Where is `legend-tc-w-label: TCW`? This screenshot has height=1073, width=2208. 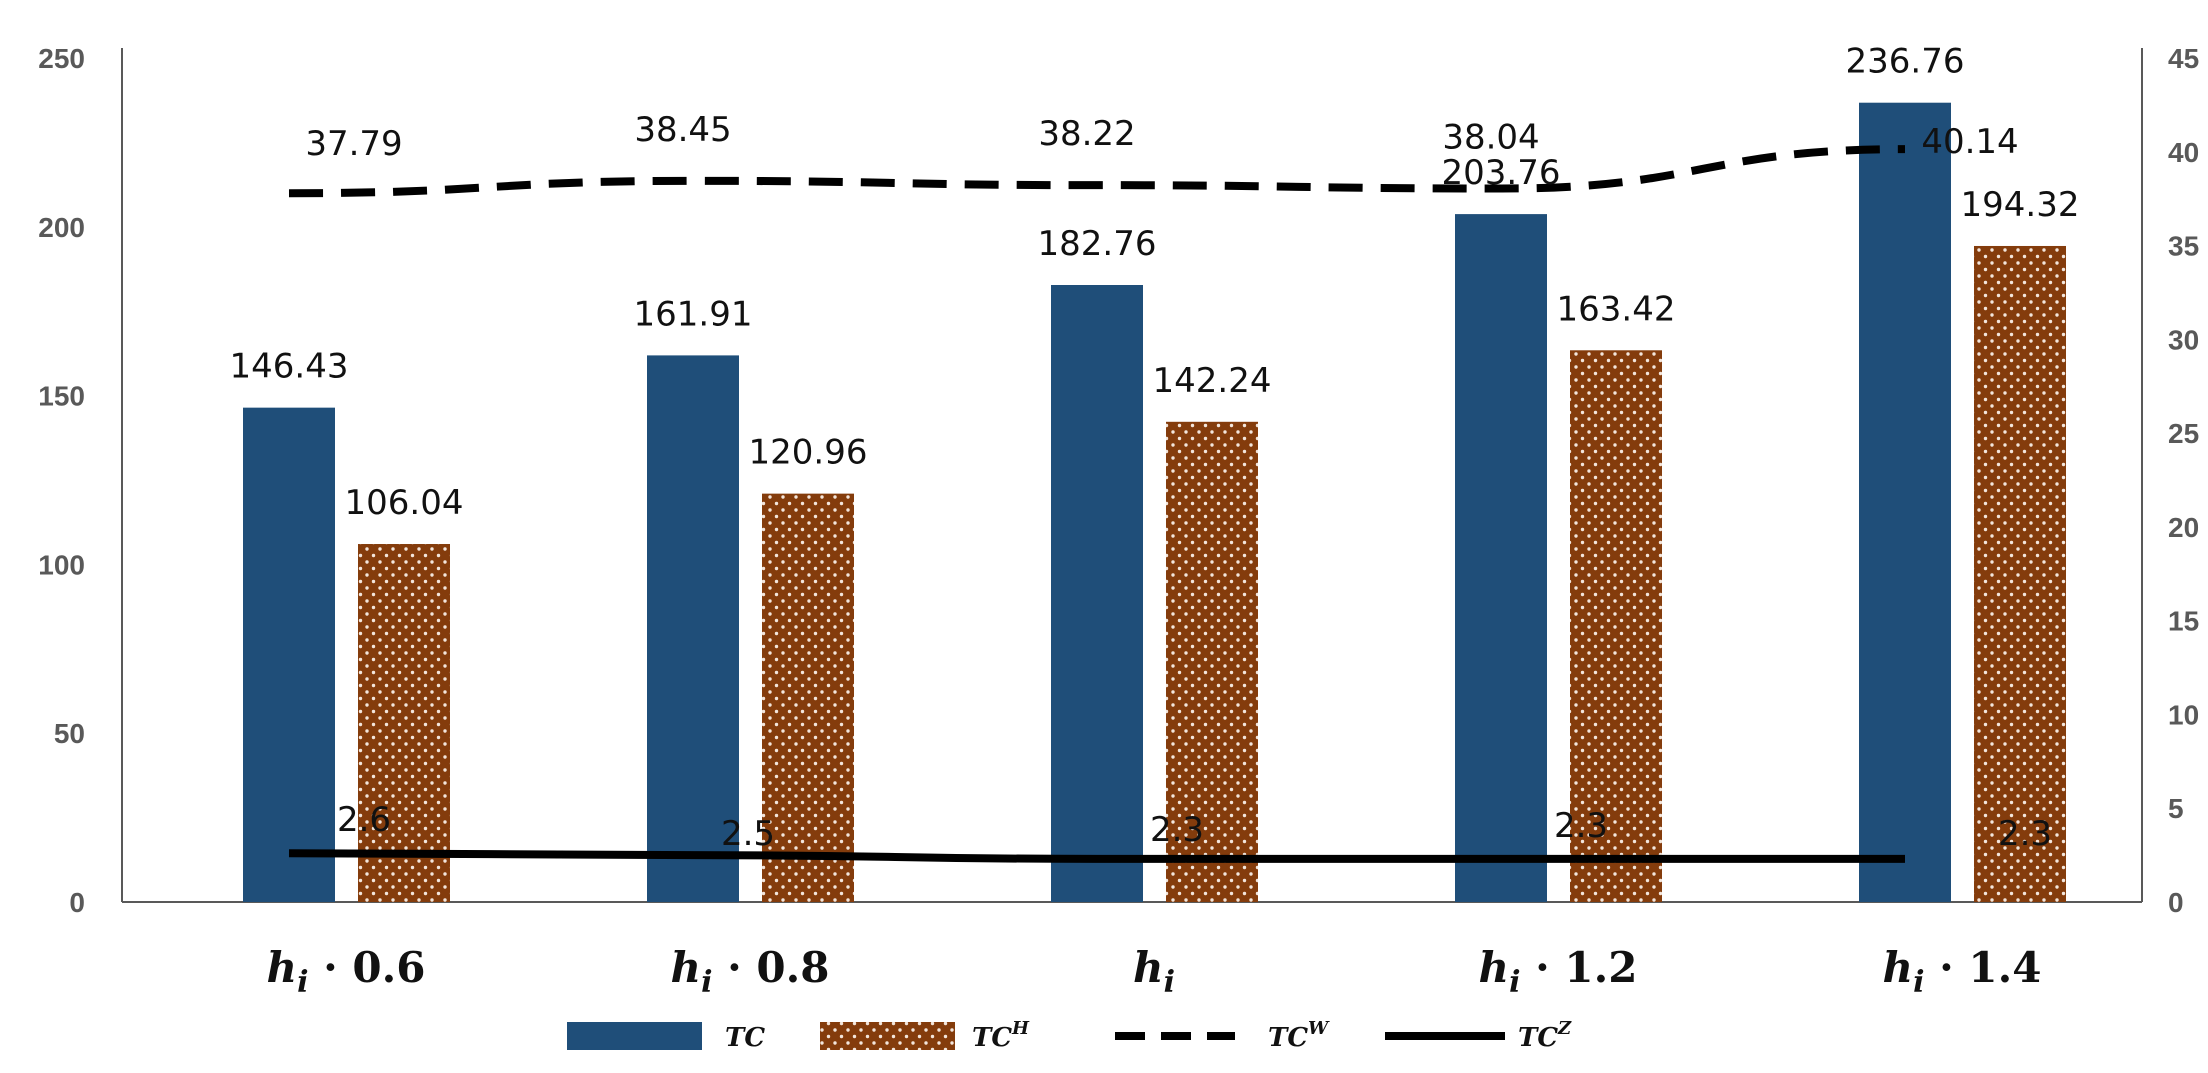 legend-tc-w-label: TCW is located at coordinates (1299, 1035).